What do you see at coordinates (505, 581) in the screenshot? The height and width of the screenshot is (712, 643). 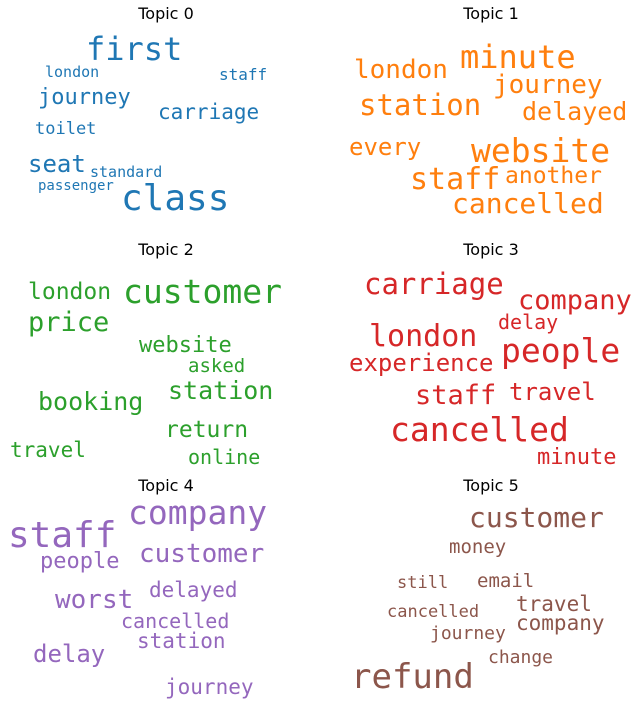 I see `word-email: email` at bounding box center [505, 581].